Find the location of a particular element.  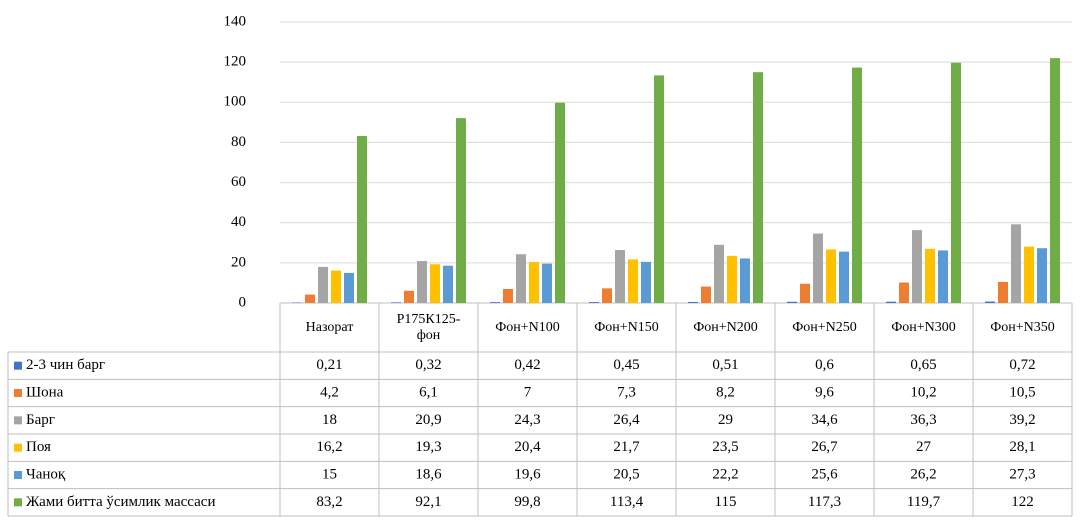

value-label: 20,4 is located at coordinates (527, 447).